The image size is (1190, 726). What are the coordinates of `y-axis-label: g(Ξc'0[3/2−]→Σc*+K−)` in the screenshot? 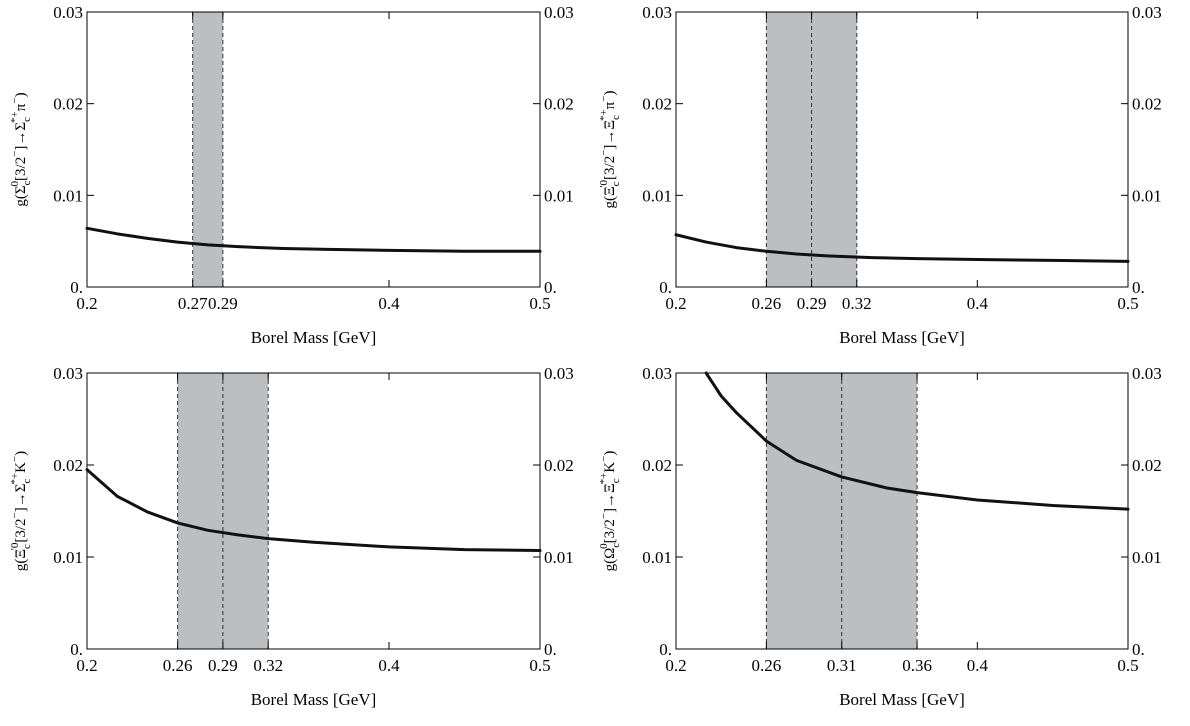 It's located at (21, 511).